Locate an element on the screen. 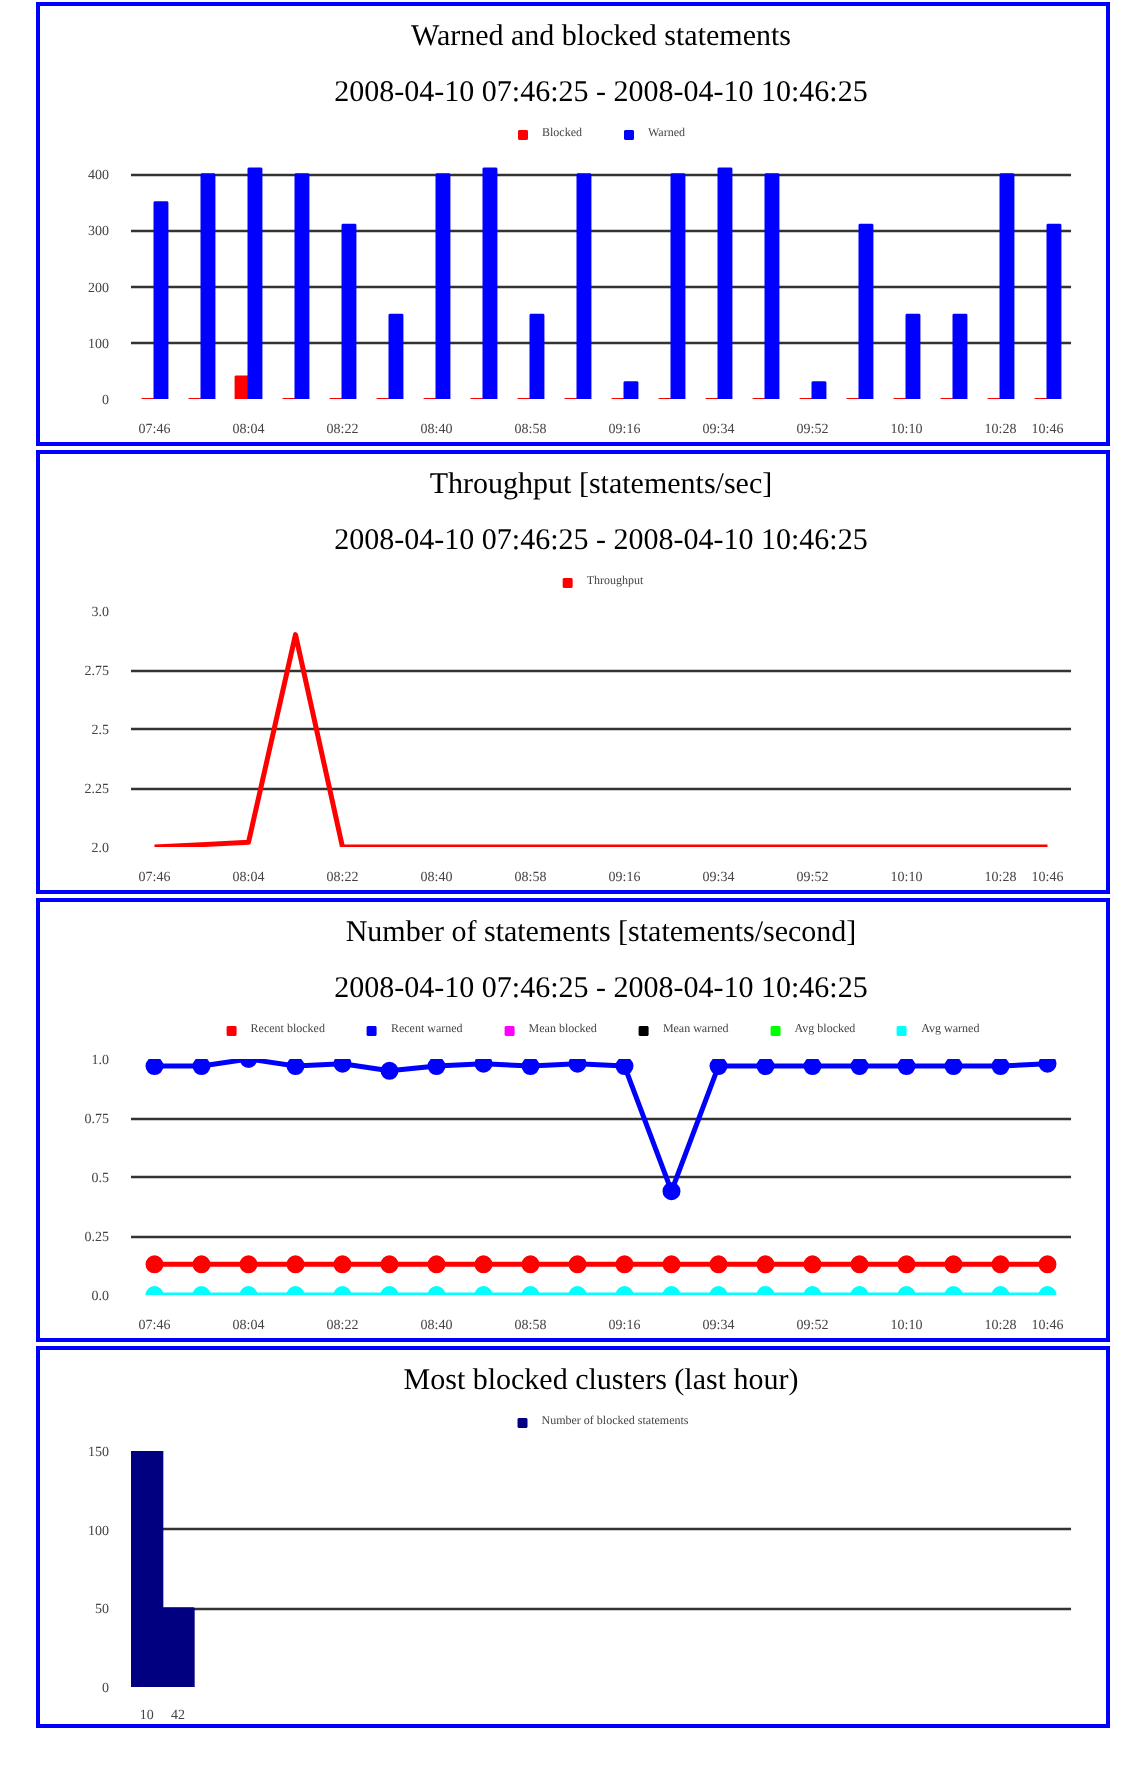 The image size is (1124, 1776). chart-title: Number of statements [statements/second] is located at coordinates (601, 933).